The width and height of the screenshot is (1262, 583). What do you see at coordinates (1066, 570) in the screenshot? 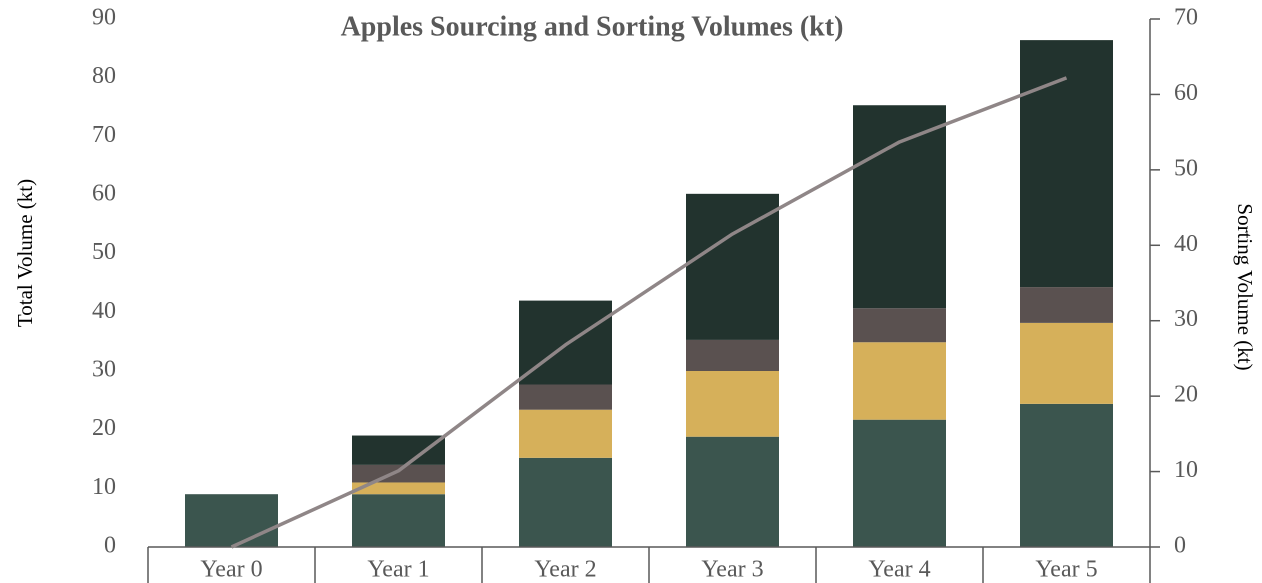
I see `x-tick-label: Year 5` at bounding box center [1066, 570].